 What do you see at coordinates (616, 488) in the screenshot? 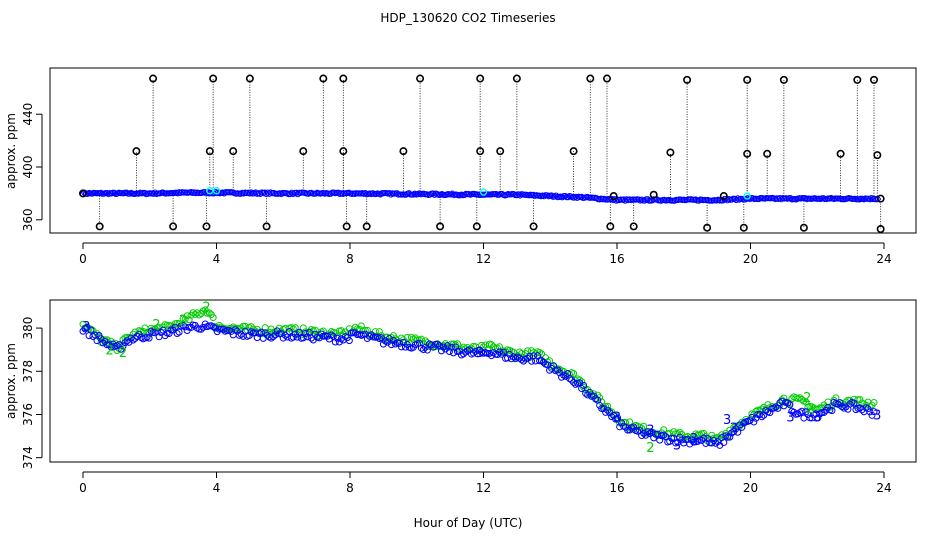
I see `bottom-x-tick-label: 16` at bounding box center [616, 488].